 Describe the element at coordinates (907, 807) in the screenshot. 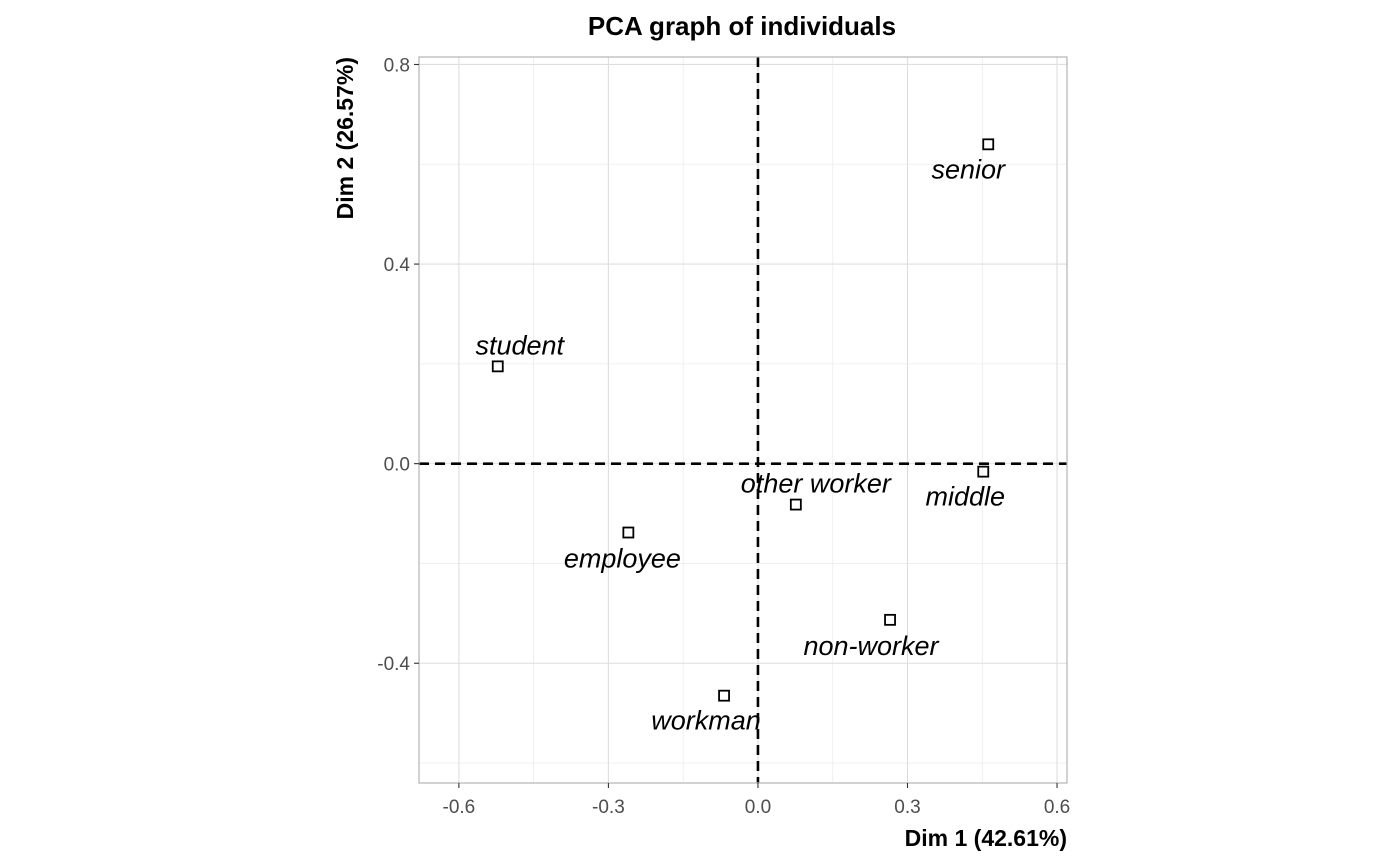

I see `x-tick-label: 0.3` at that location.